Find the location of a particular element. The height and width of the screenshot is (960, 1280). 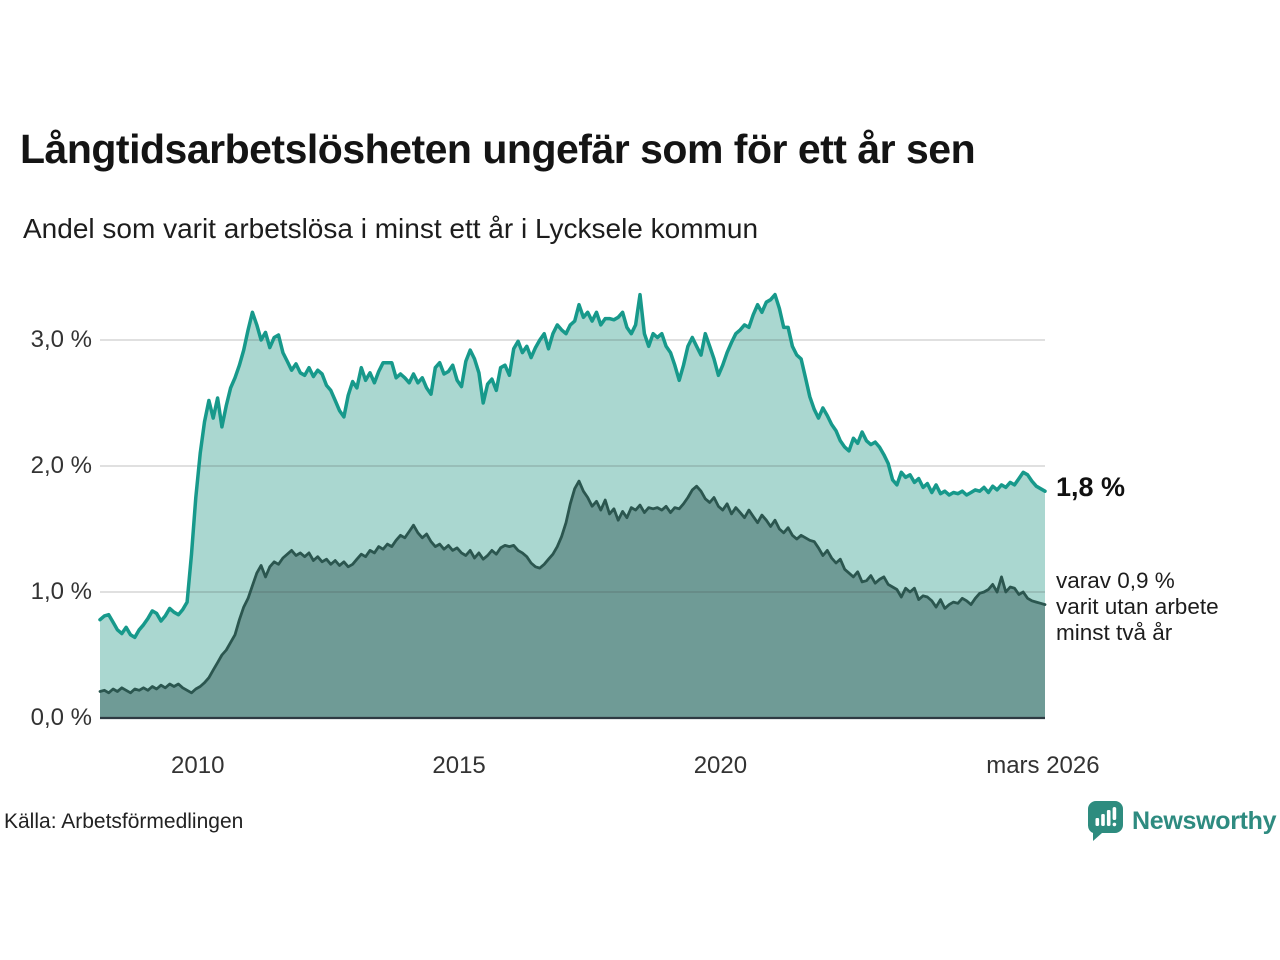

x-tick-label: 2015 is located at coordinates (459, 765).